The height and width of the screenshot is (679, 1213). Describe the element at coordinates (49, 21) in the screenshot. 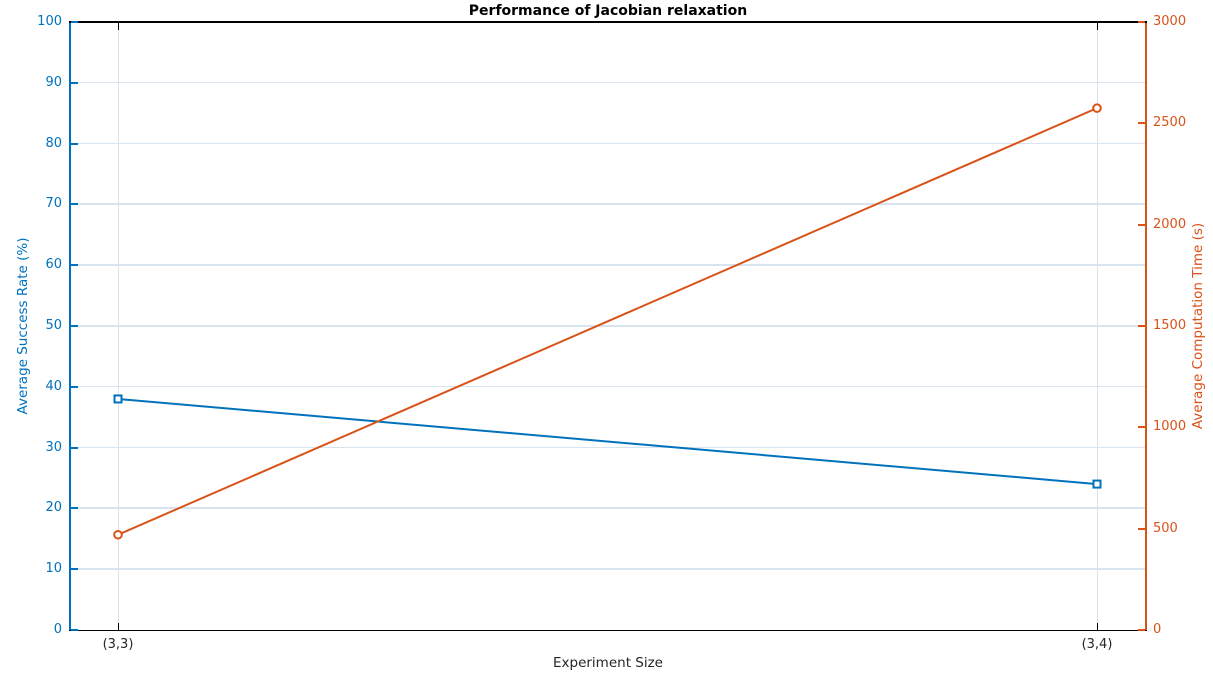

I see `left-tick-label: 100` at that location.